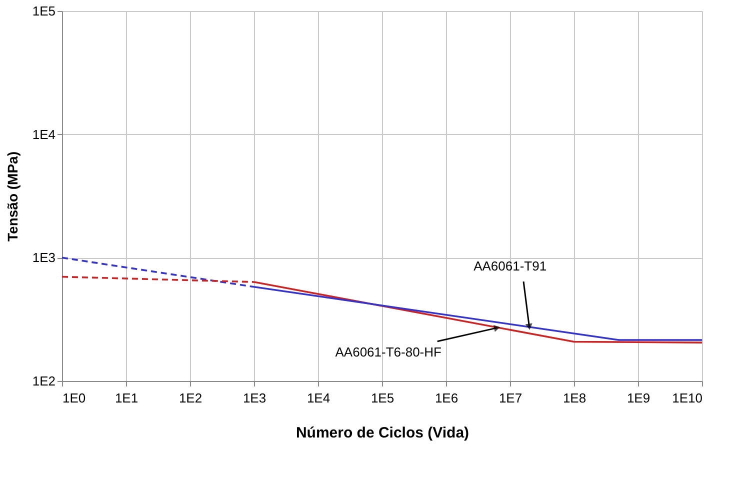  I want to click on x-axis-title: Número de Ciclos (Vida), so click(383, 433).